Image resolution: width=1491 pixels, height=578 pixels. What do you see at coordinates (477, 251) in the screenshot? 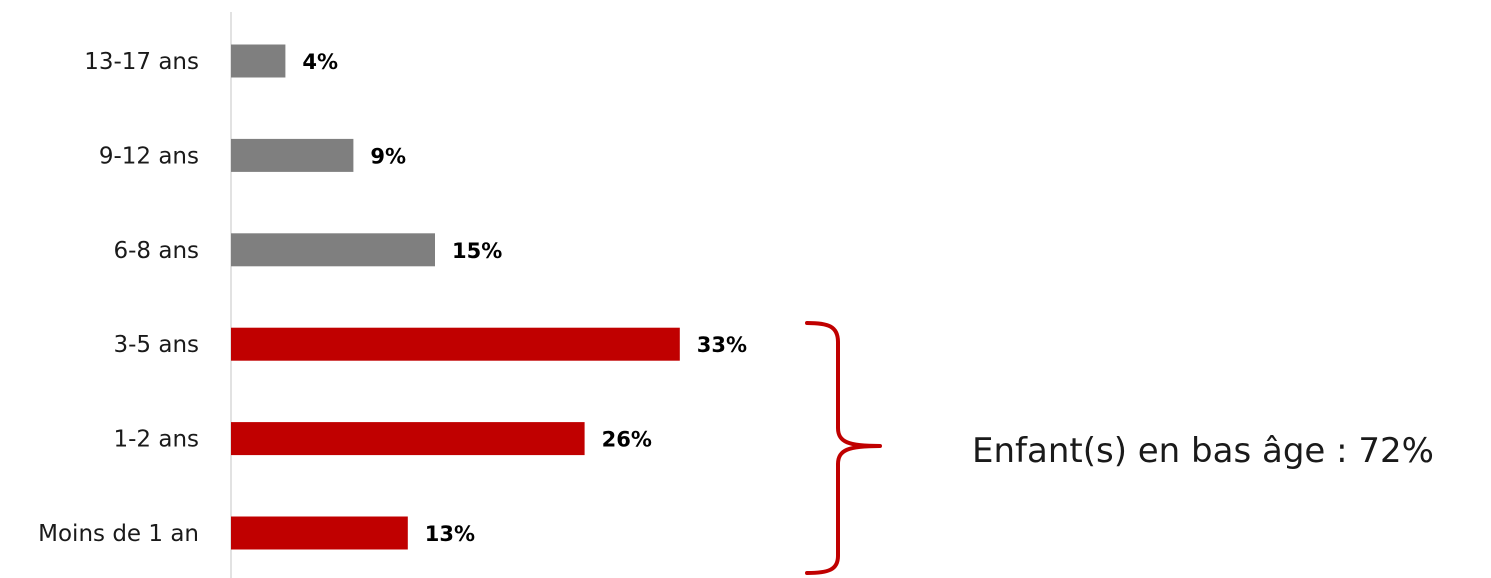
I see `value-label-2: 15%` at bounding box center [477, 251].